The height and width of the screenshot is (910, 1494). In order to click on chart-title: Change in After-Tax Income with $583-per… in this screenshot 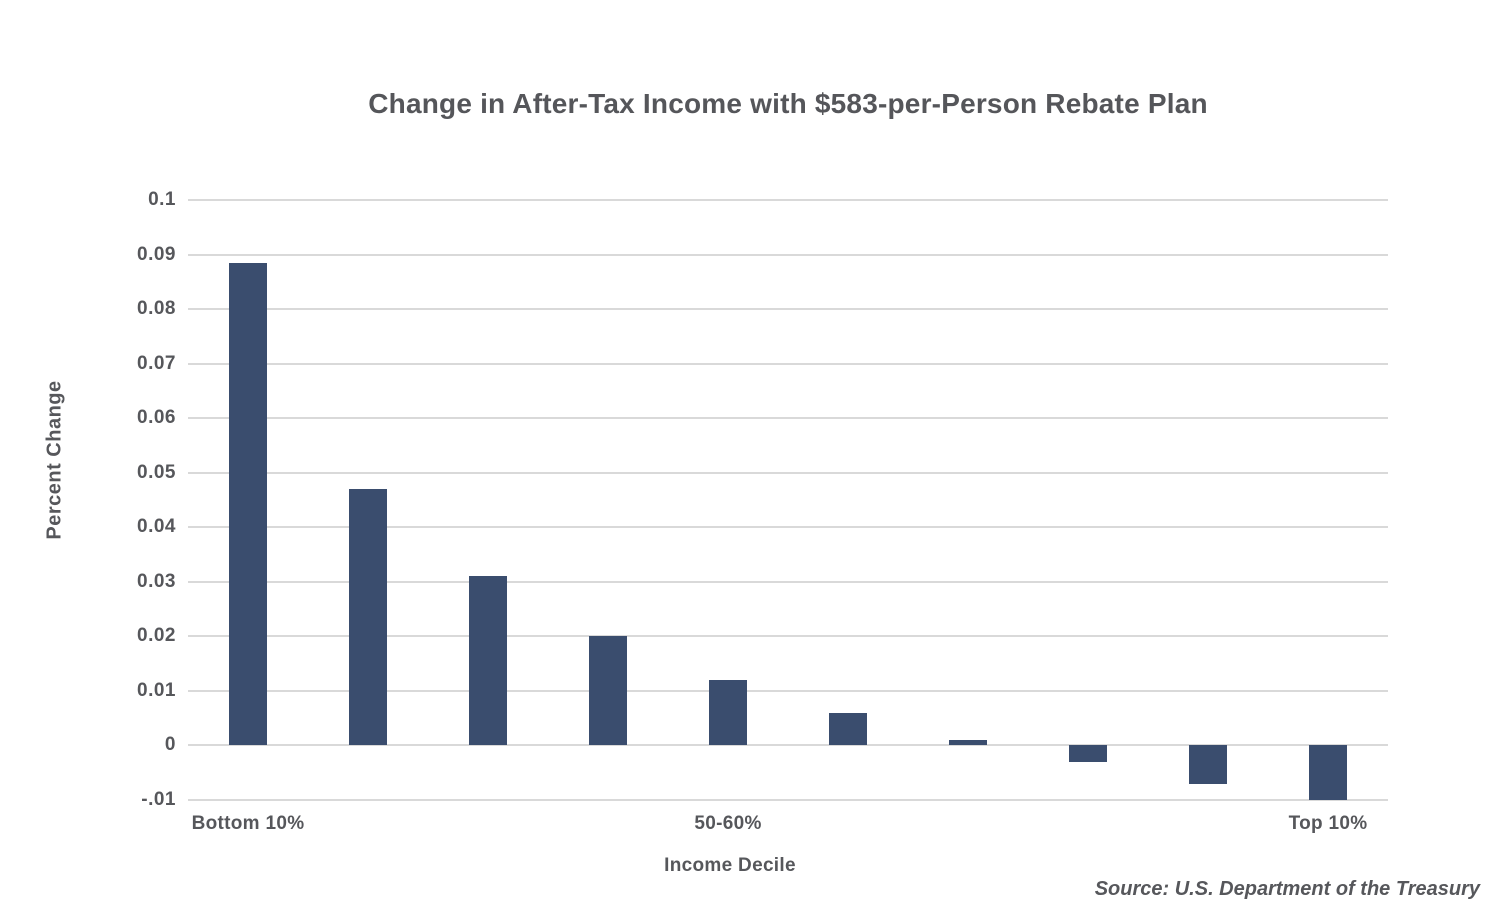, I will do `click(788, 103)`.